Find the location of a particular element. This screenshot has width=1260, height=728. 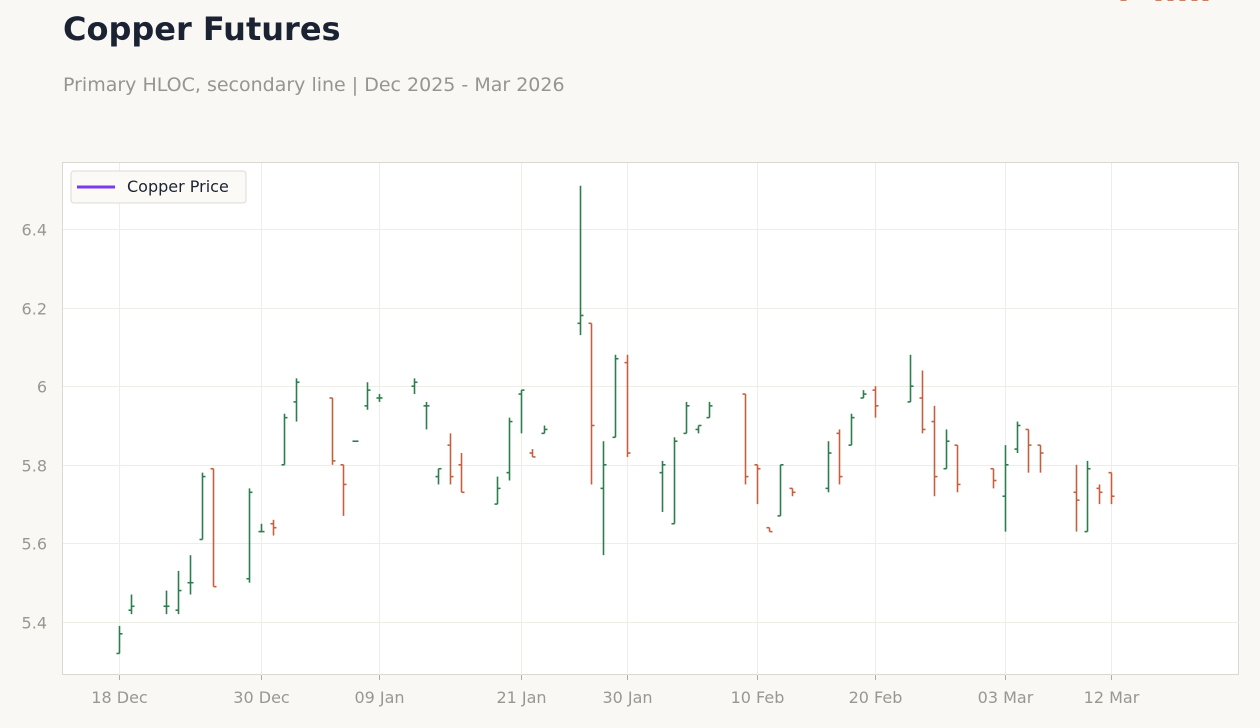

x-tick-label: 03 Mar is located at coordinates (1006, 697).